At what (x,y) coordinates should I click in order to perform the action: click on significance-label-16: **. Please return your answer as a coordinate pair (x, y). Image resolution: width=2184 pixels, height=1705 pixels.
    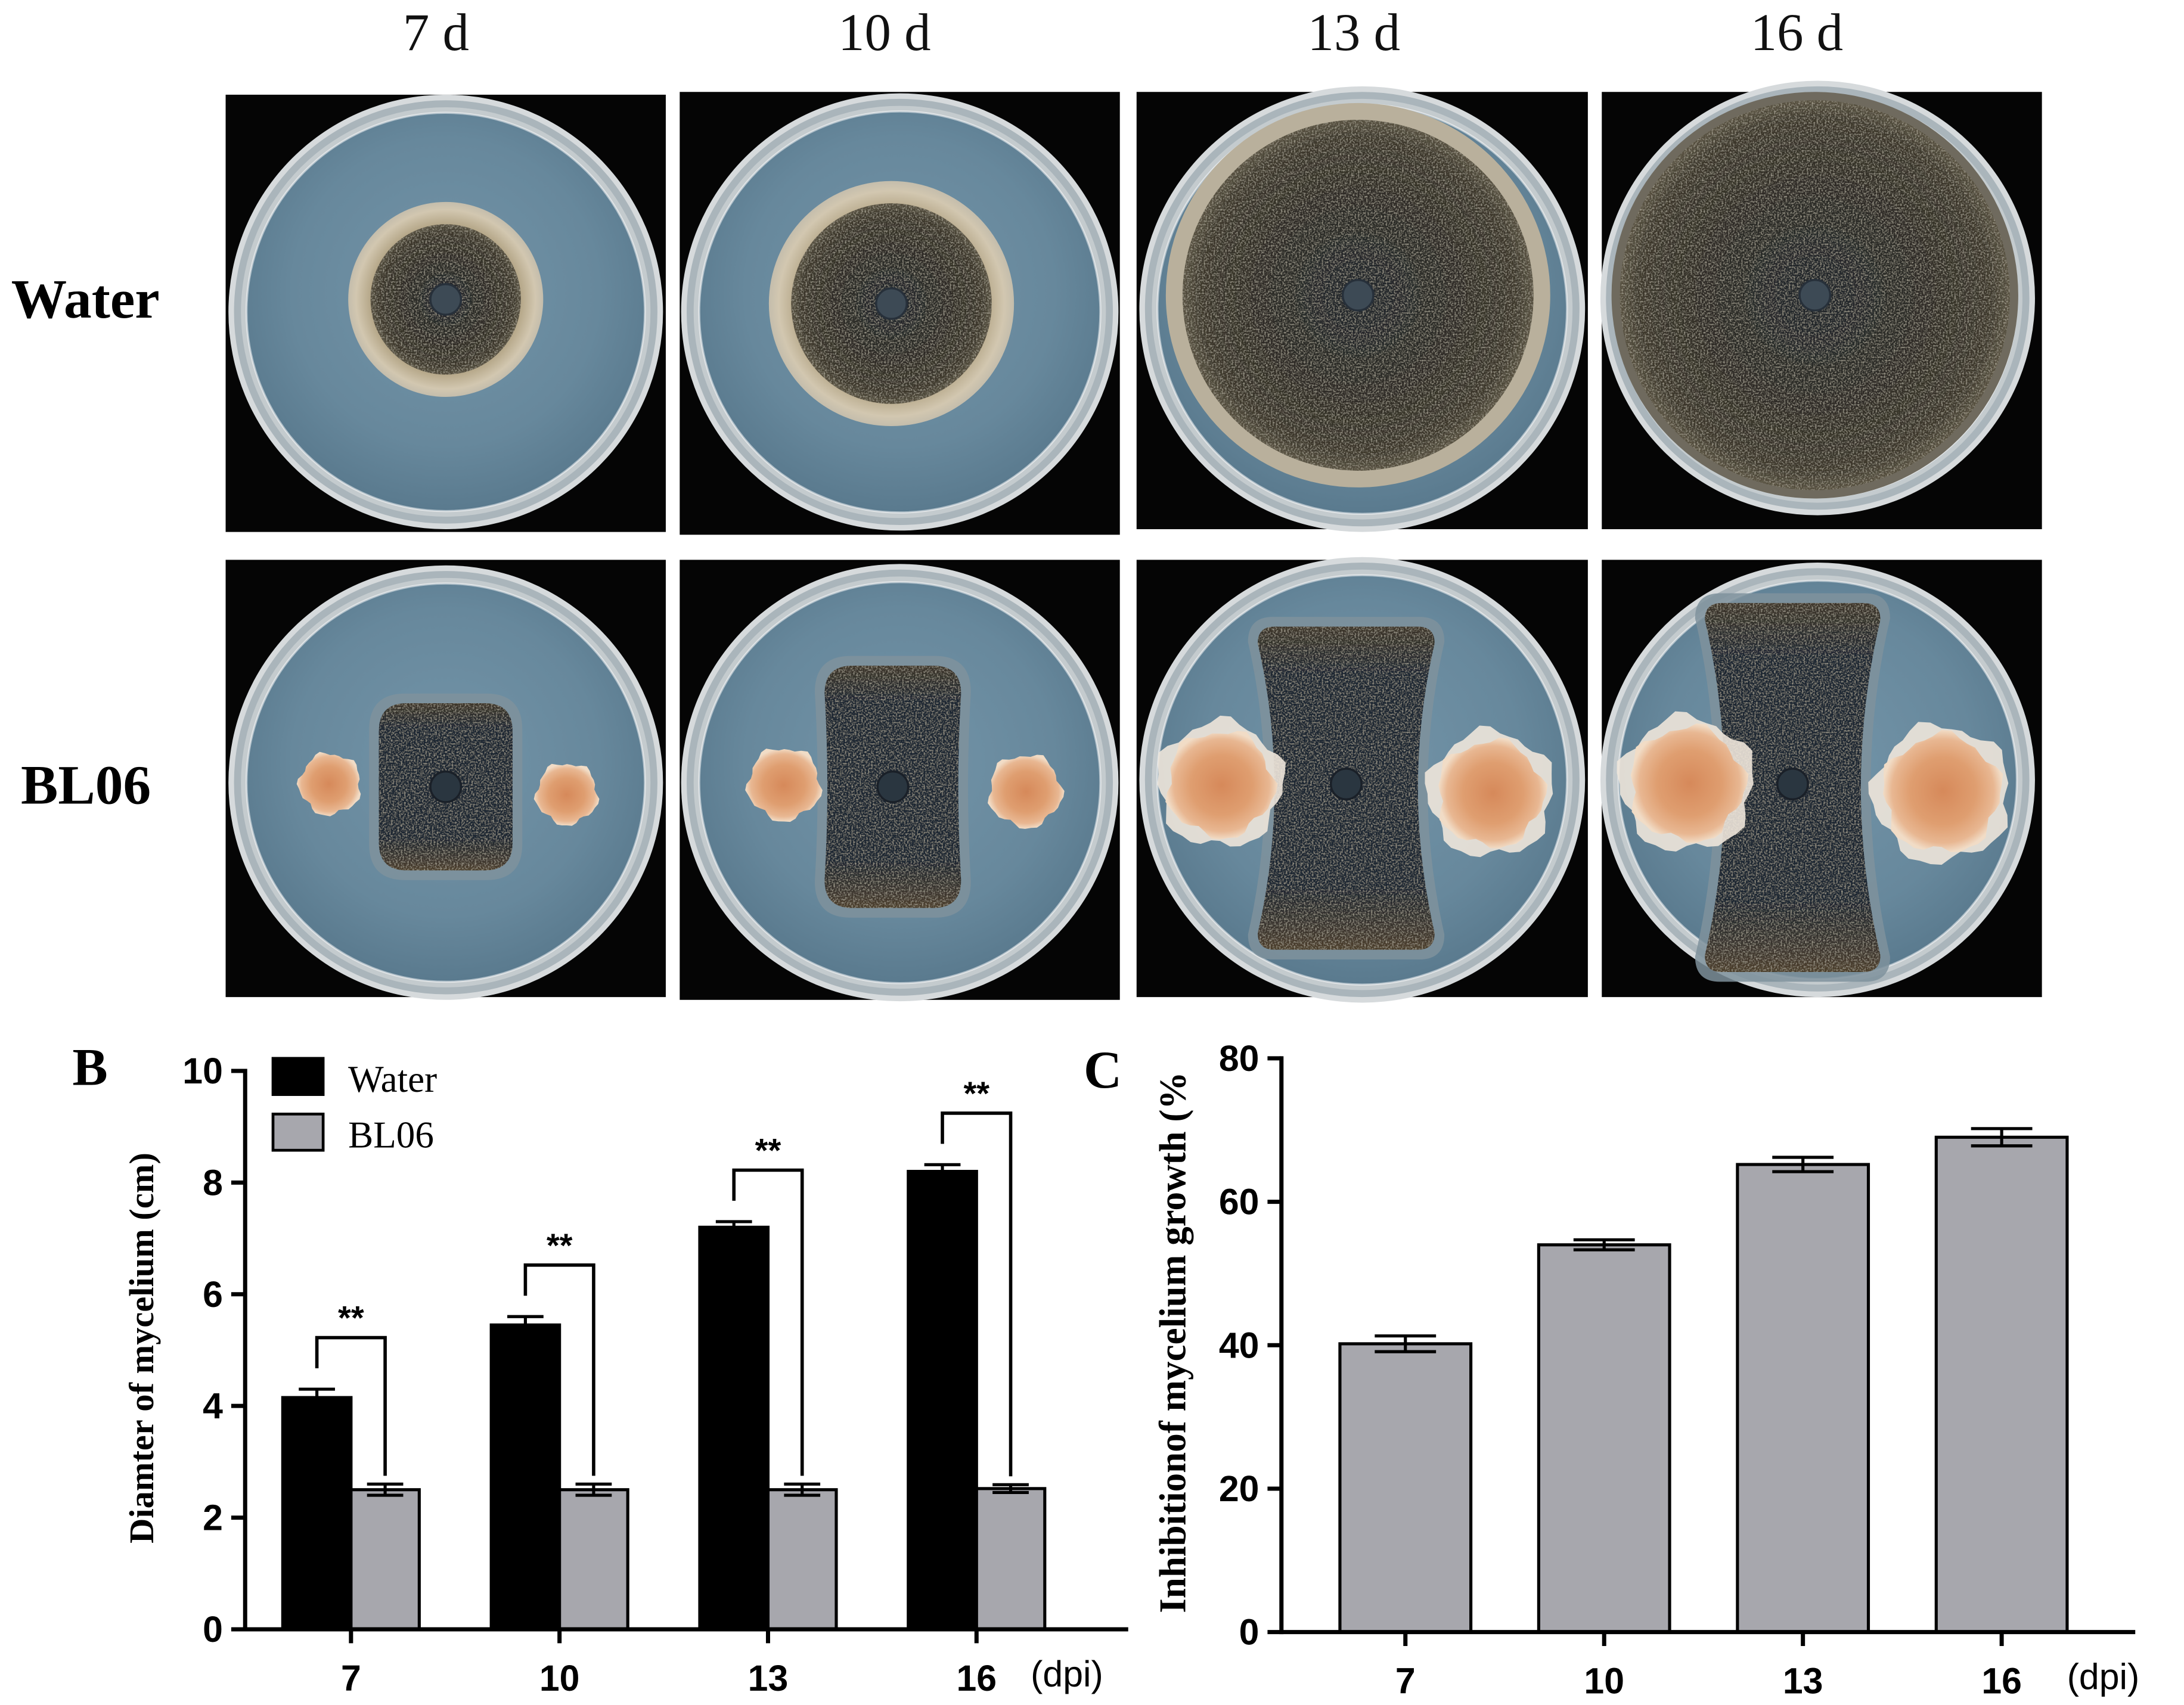
    Looking at the image, I should click on (976, 1093).